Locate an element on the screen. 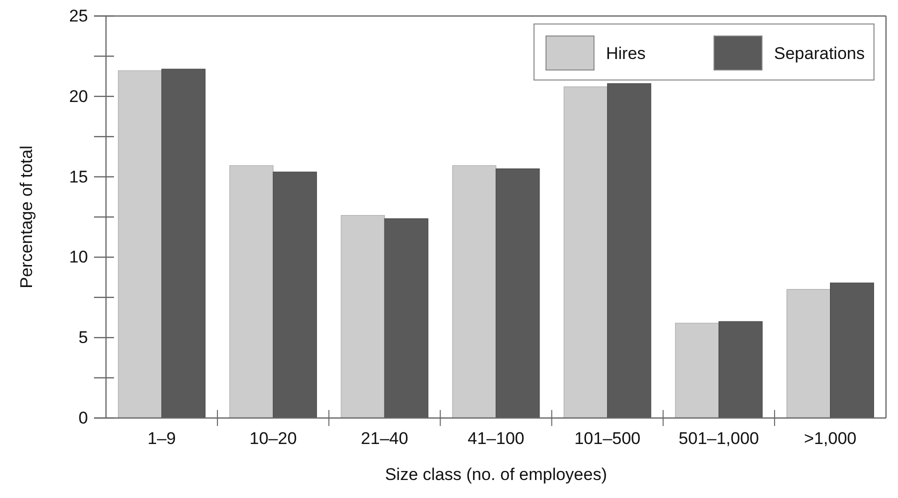 The width and height of the screenshot is (898, 498). y-tick-label: 10 is located at coordinates (78, 257).